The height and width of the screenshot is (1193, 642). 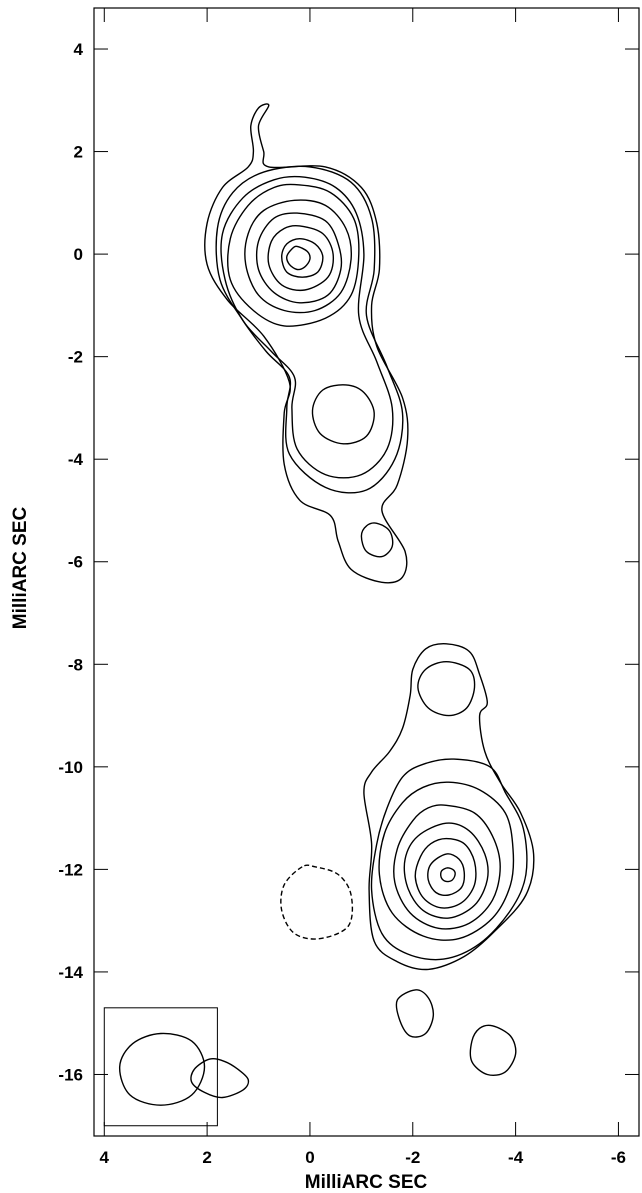 I want to click on y-tick-label: -16, so click(x=70, y=1074).